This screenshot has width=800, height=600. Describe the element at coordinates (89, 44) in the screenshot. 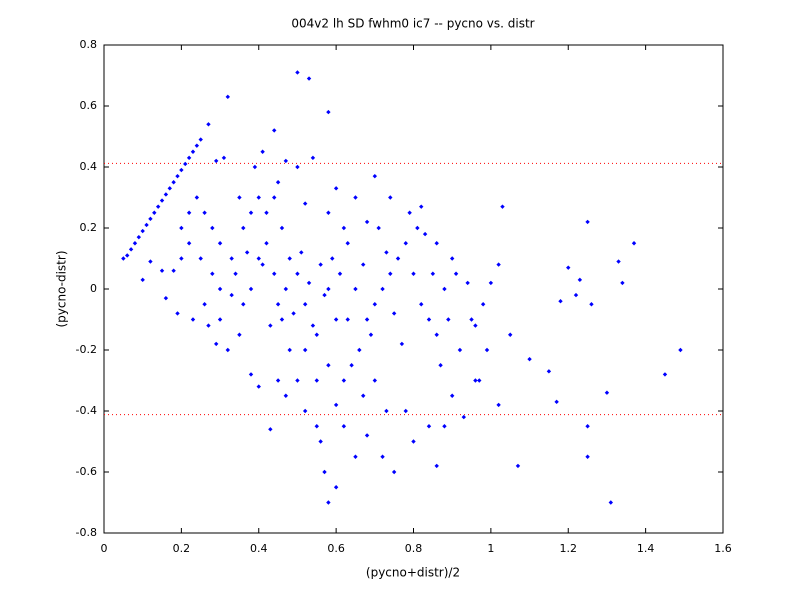

I see `y-tick-label: 0.8` at that location.